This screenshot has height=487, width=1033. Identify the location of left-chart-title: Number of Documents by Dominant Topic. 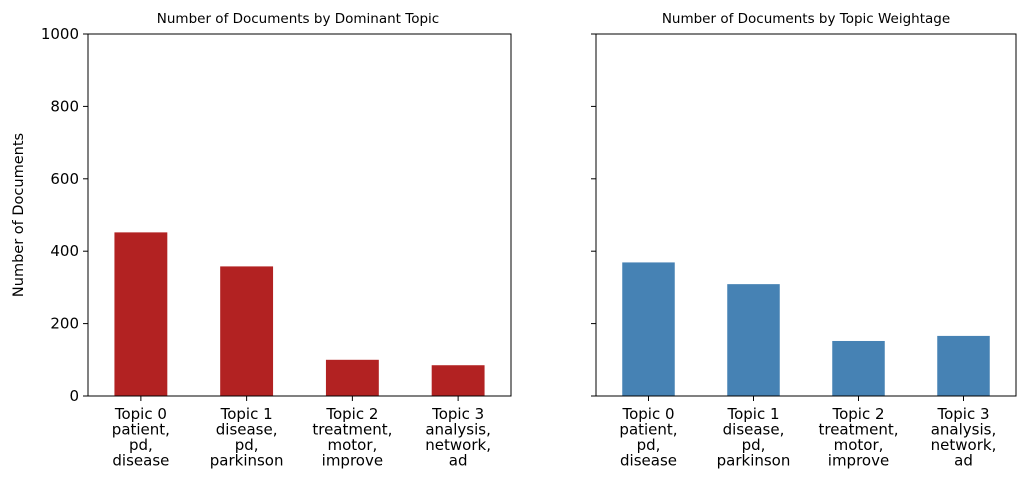
(298, 19).